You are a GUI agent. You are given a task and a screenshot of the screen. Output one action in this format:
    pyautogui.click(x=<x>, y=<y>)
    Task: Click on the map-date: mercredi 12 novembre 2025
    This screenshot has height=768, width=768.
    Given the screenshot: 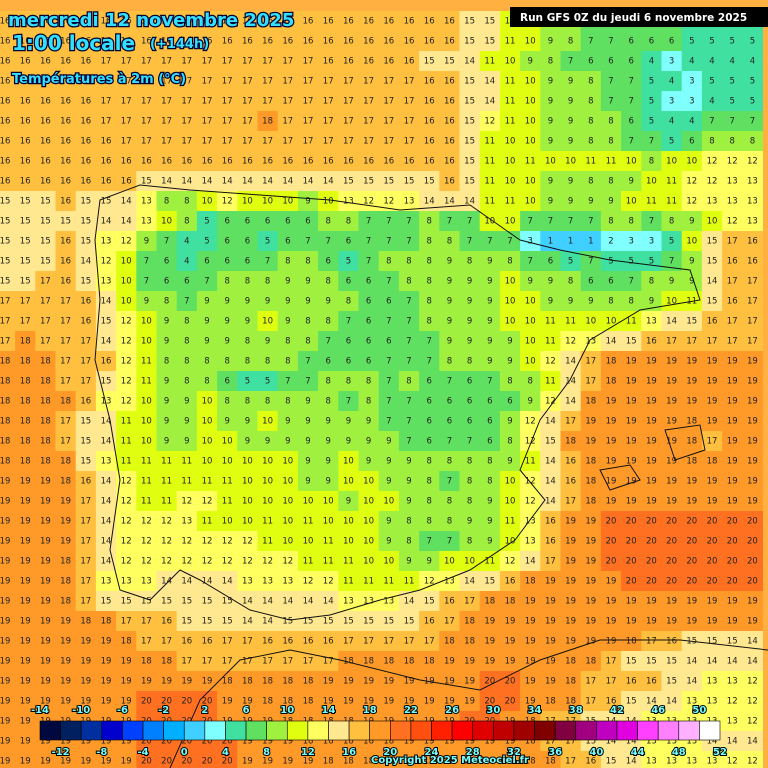 What is the action you would take?
    pyautogui.click(x=151, y=20)
    